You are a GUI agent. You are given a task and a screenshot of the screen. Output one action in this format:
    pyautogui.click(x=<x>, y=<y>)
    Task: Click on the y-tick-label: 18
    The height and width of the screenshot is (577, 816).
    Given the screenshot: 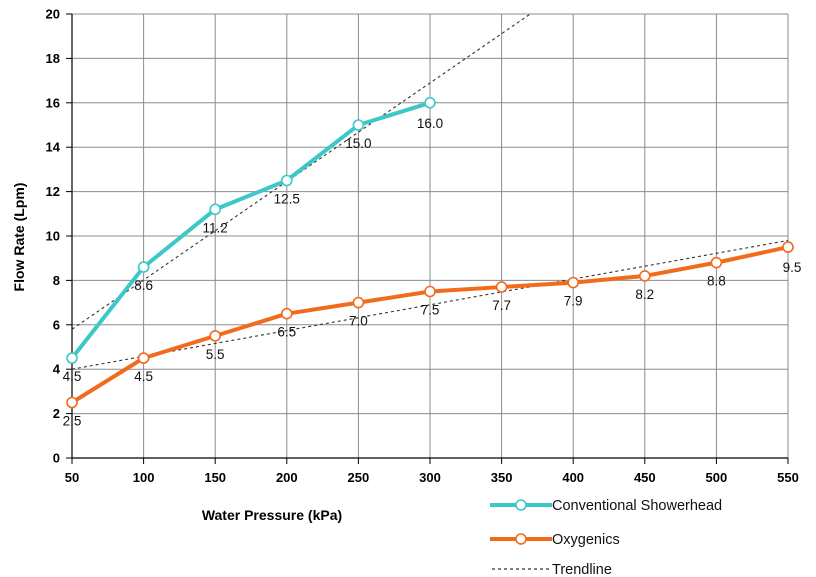 What is the action you would take?
    pyautogui.click(x=53, y=58)
    